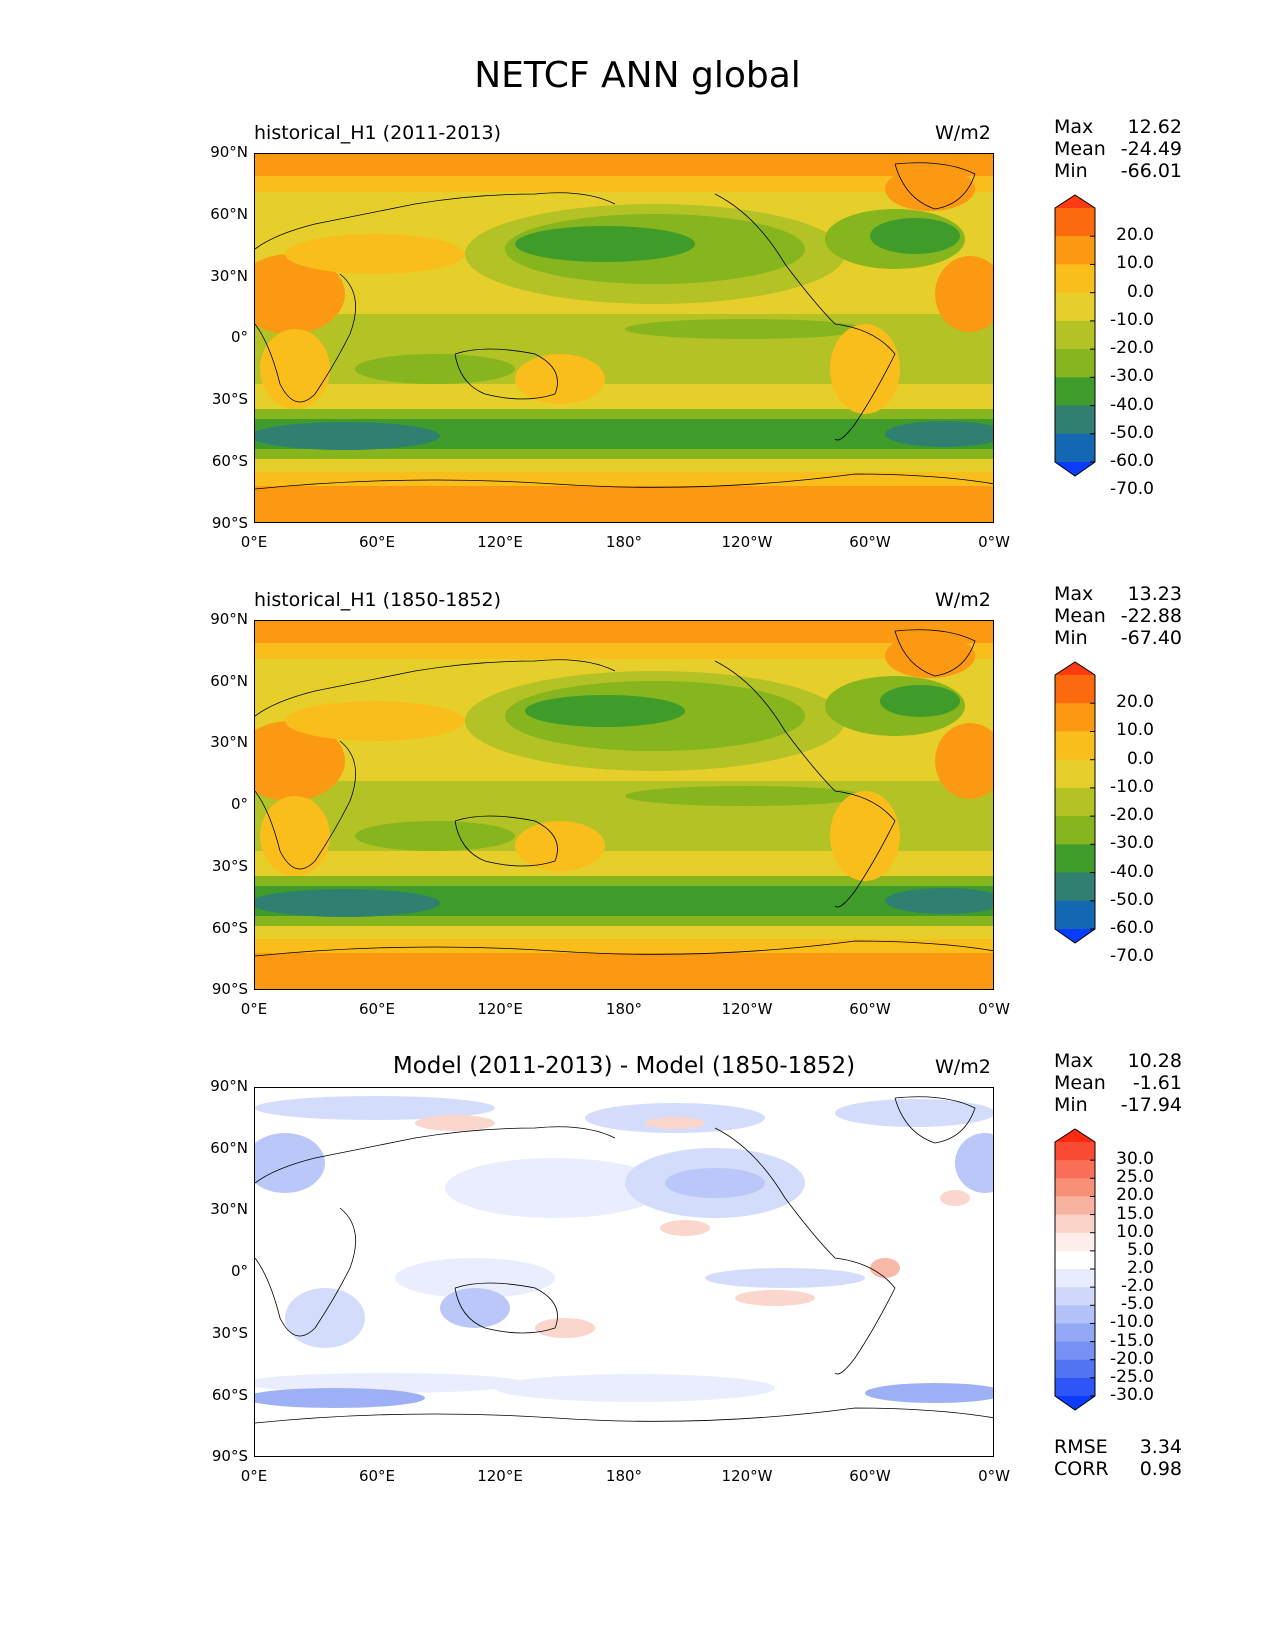 This screenshot has width=1275, height=1650. Describe the element at coordinates (1132, 871) in the screenshot. I see `colorbar-tick-label: -40.0` at that location.